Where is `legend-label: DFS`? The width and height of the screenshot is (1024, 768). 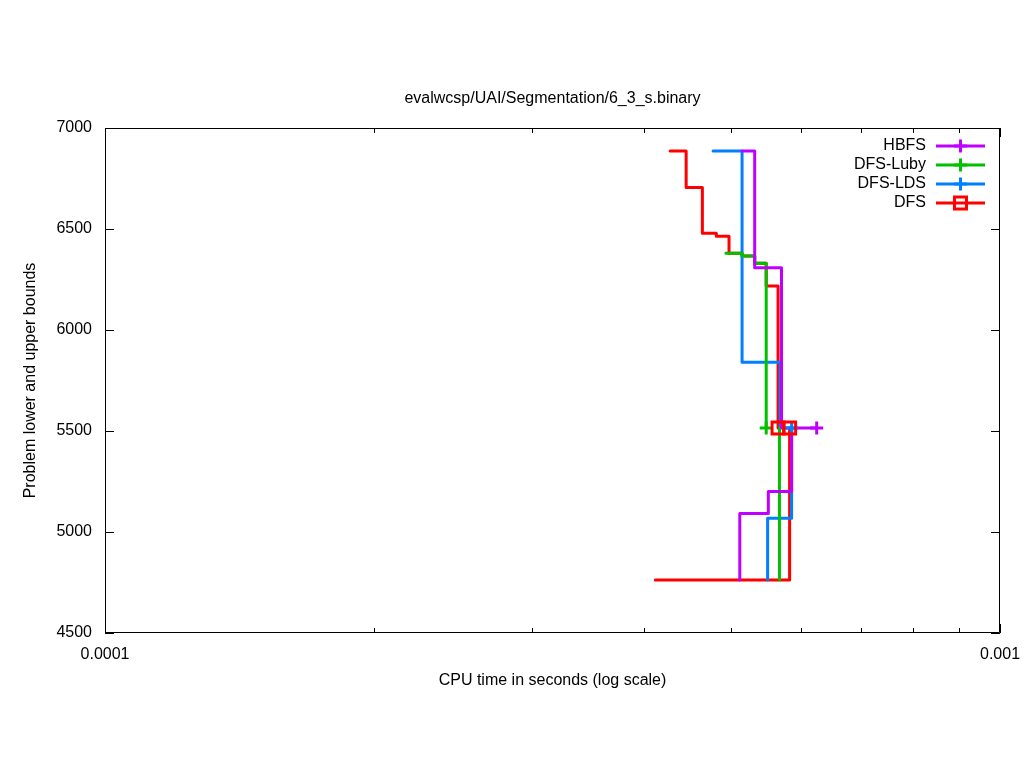 legend-label: DFS is located at coordinates (910, 202).